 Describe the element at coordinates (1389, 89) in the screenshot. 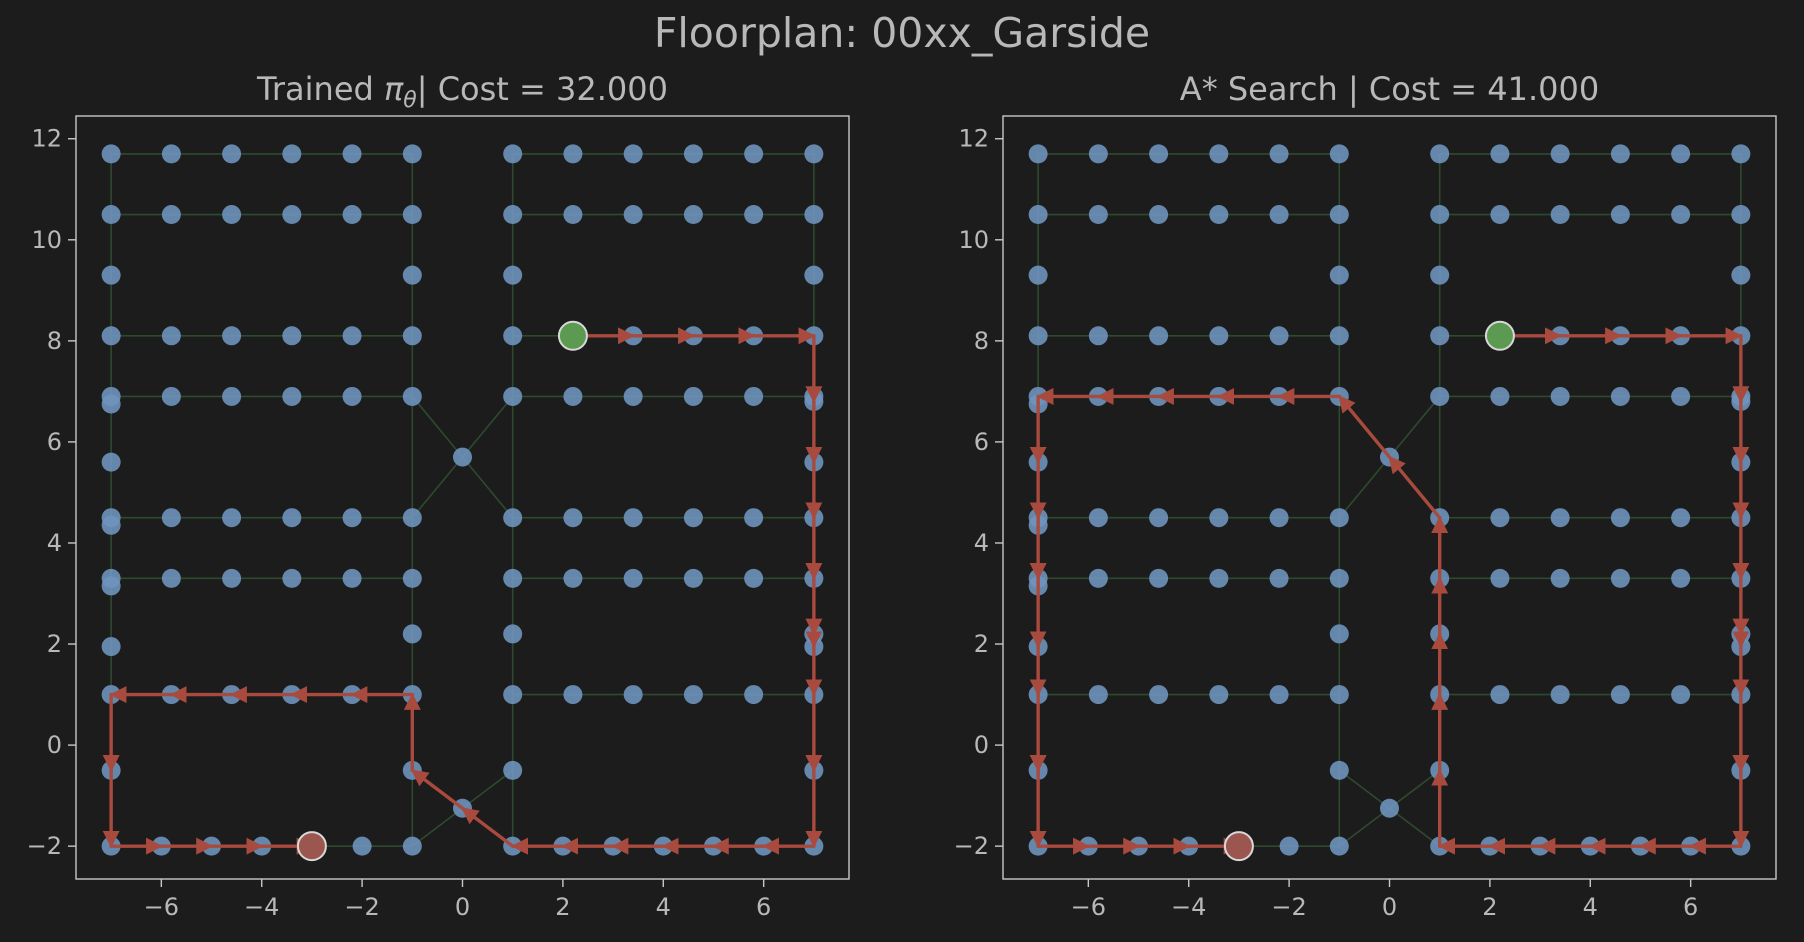

I see `panel-title-prefix: A* Search | Cost = 41.000` at that location.